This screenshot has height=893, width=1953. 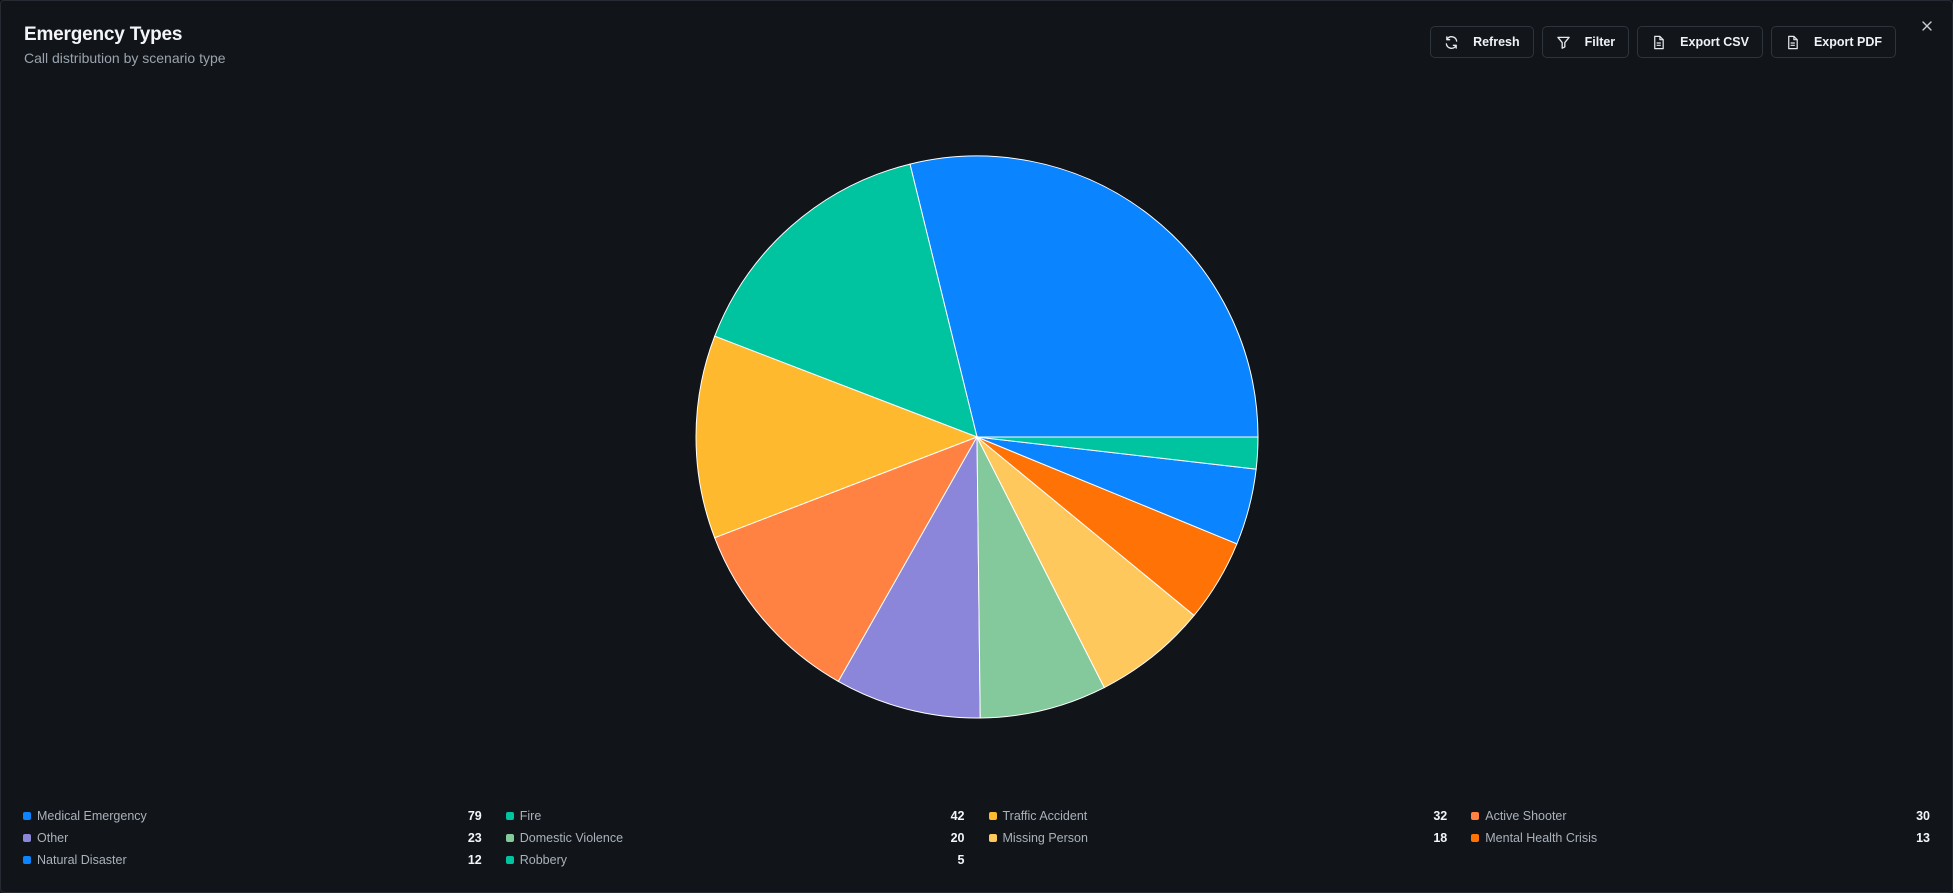 What do you see at coordinates (735, 816) in the screenshot?
I see `legend-item: Fire 42` at bounding box center [735, 816].